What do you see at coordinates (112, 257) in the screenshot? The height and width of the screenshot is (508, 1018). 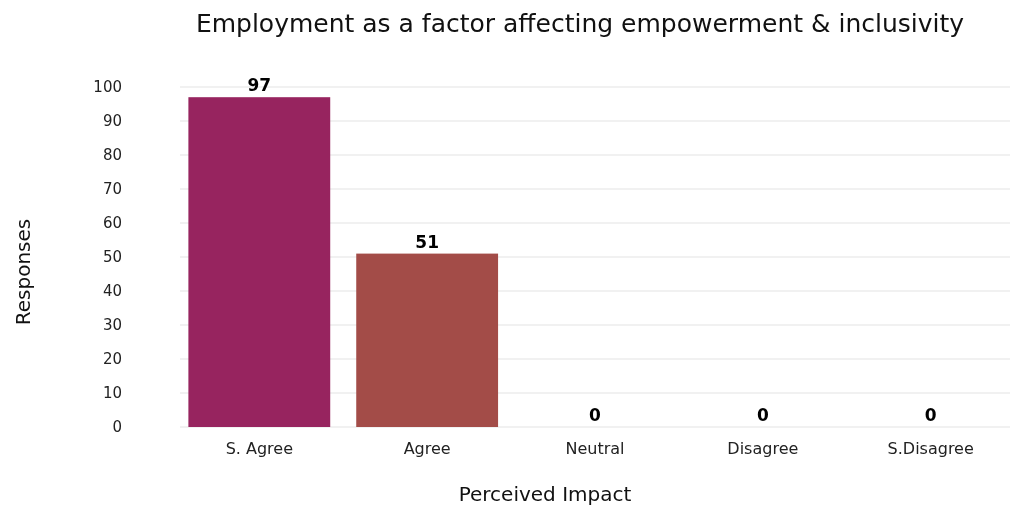 I see `y-tick-label: 50` at bounding box center [112, 257].